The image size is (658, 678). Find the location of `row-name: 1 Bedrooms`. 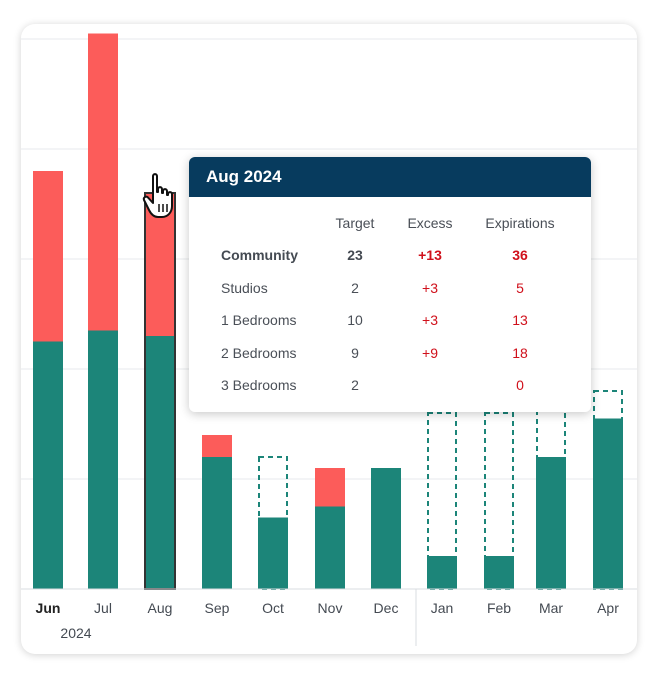

row-name: 1 Bedrooms is located at coordinates (259, 320).